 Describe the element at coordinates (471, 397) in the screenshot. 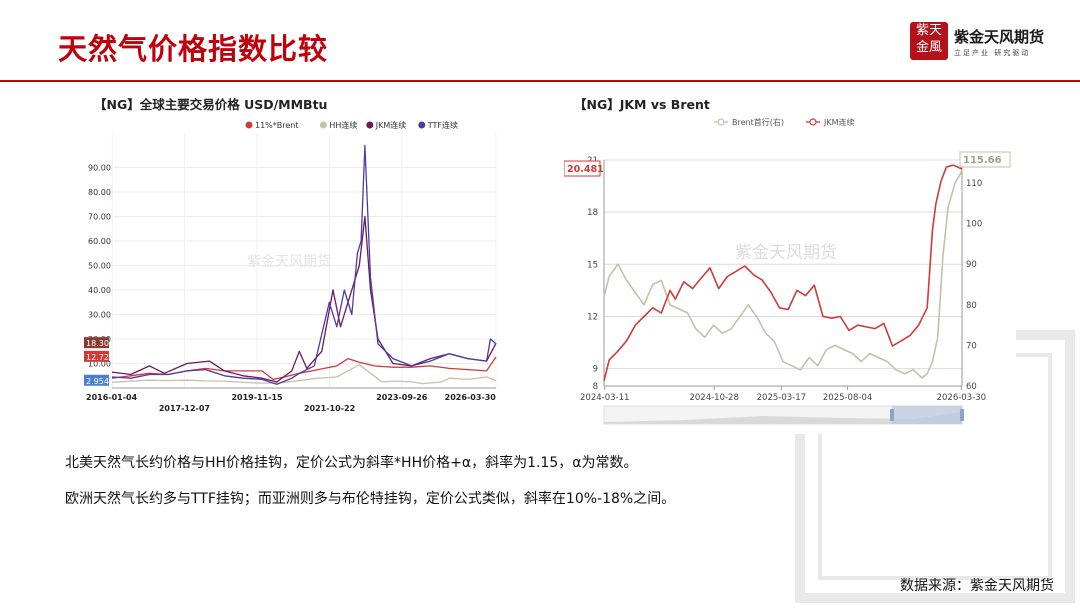

I see `chart1-xtick-upper-3: 2026-03-30` at that location.